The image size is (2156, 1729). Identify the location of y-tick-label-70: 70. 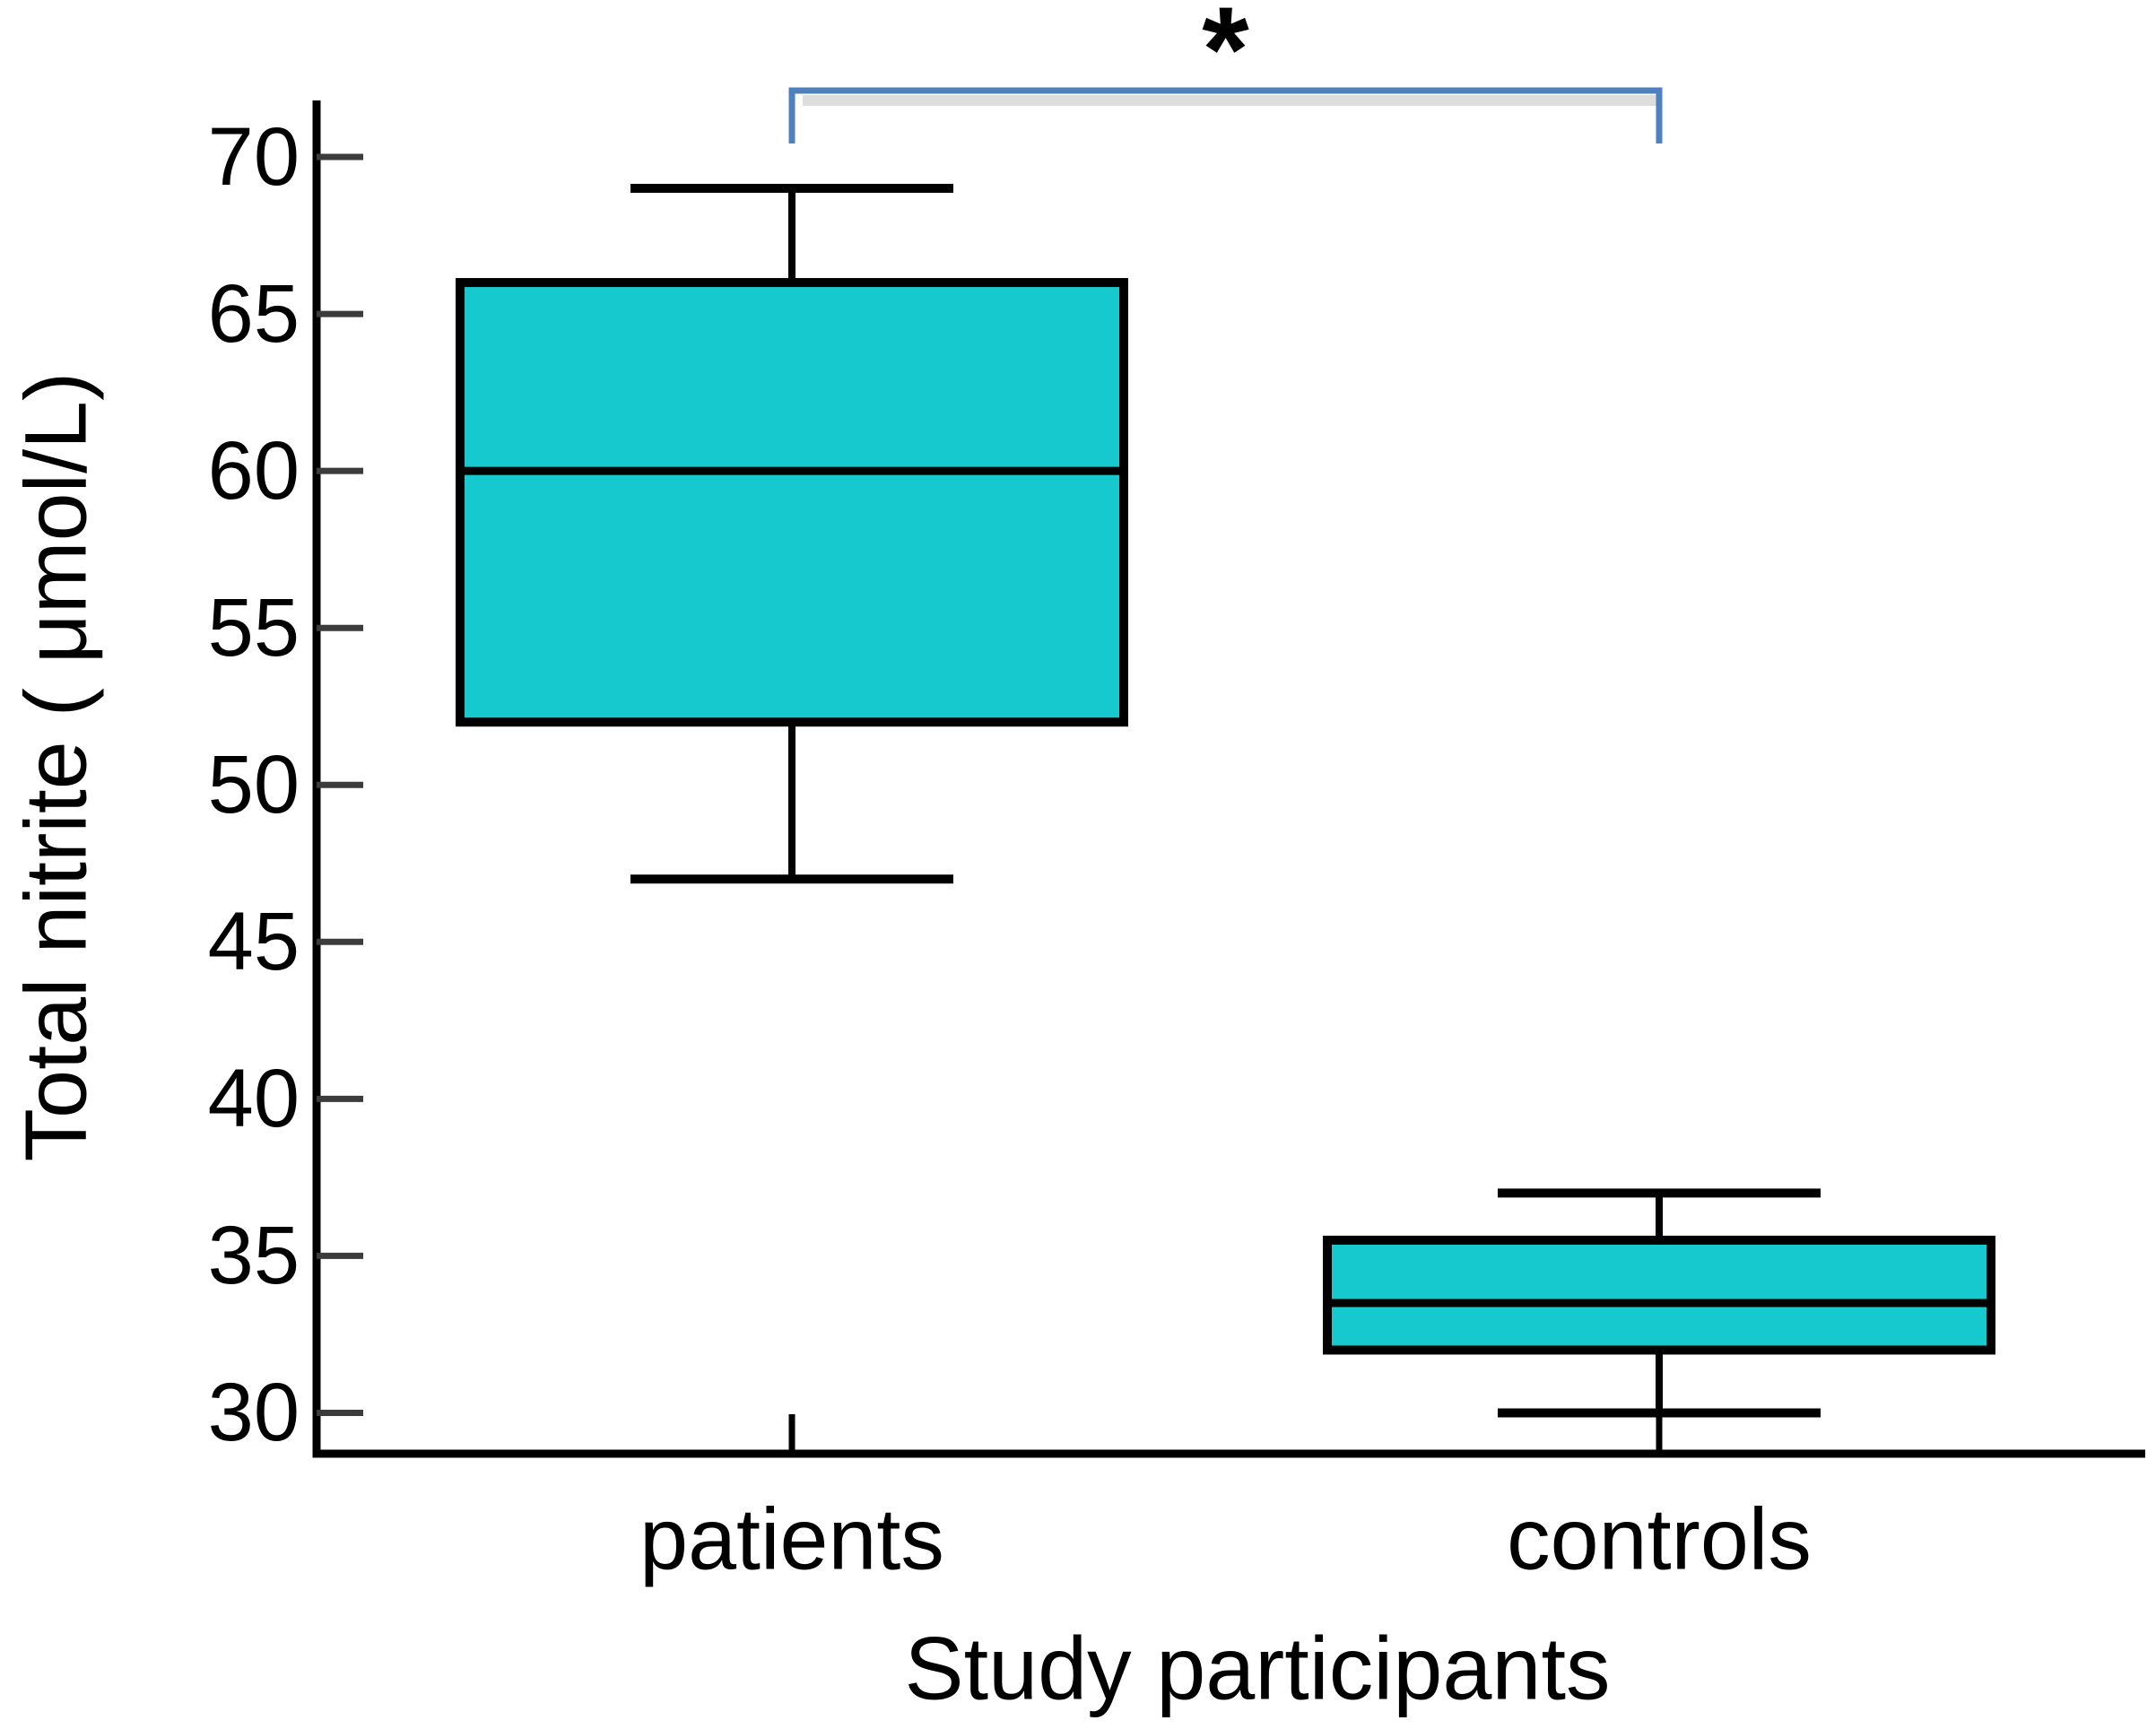
(253, 157).